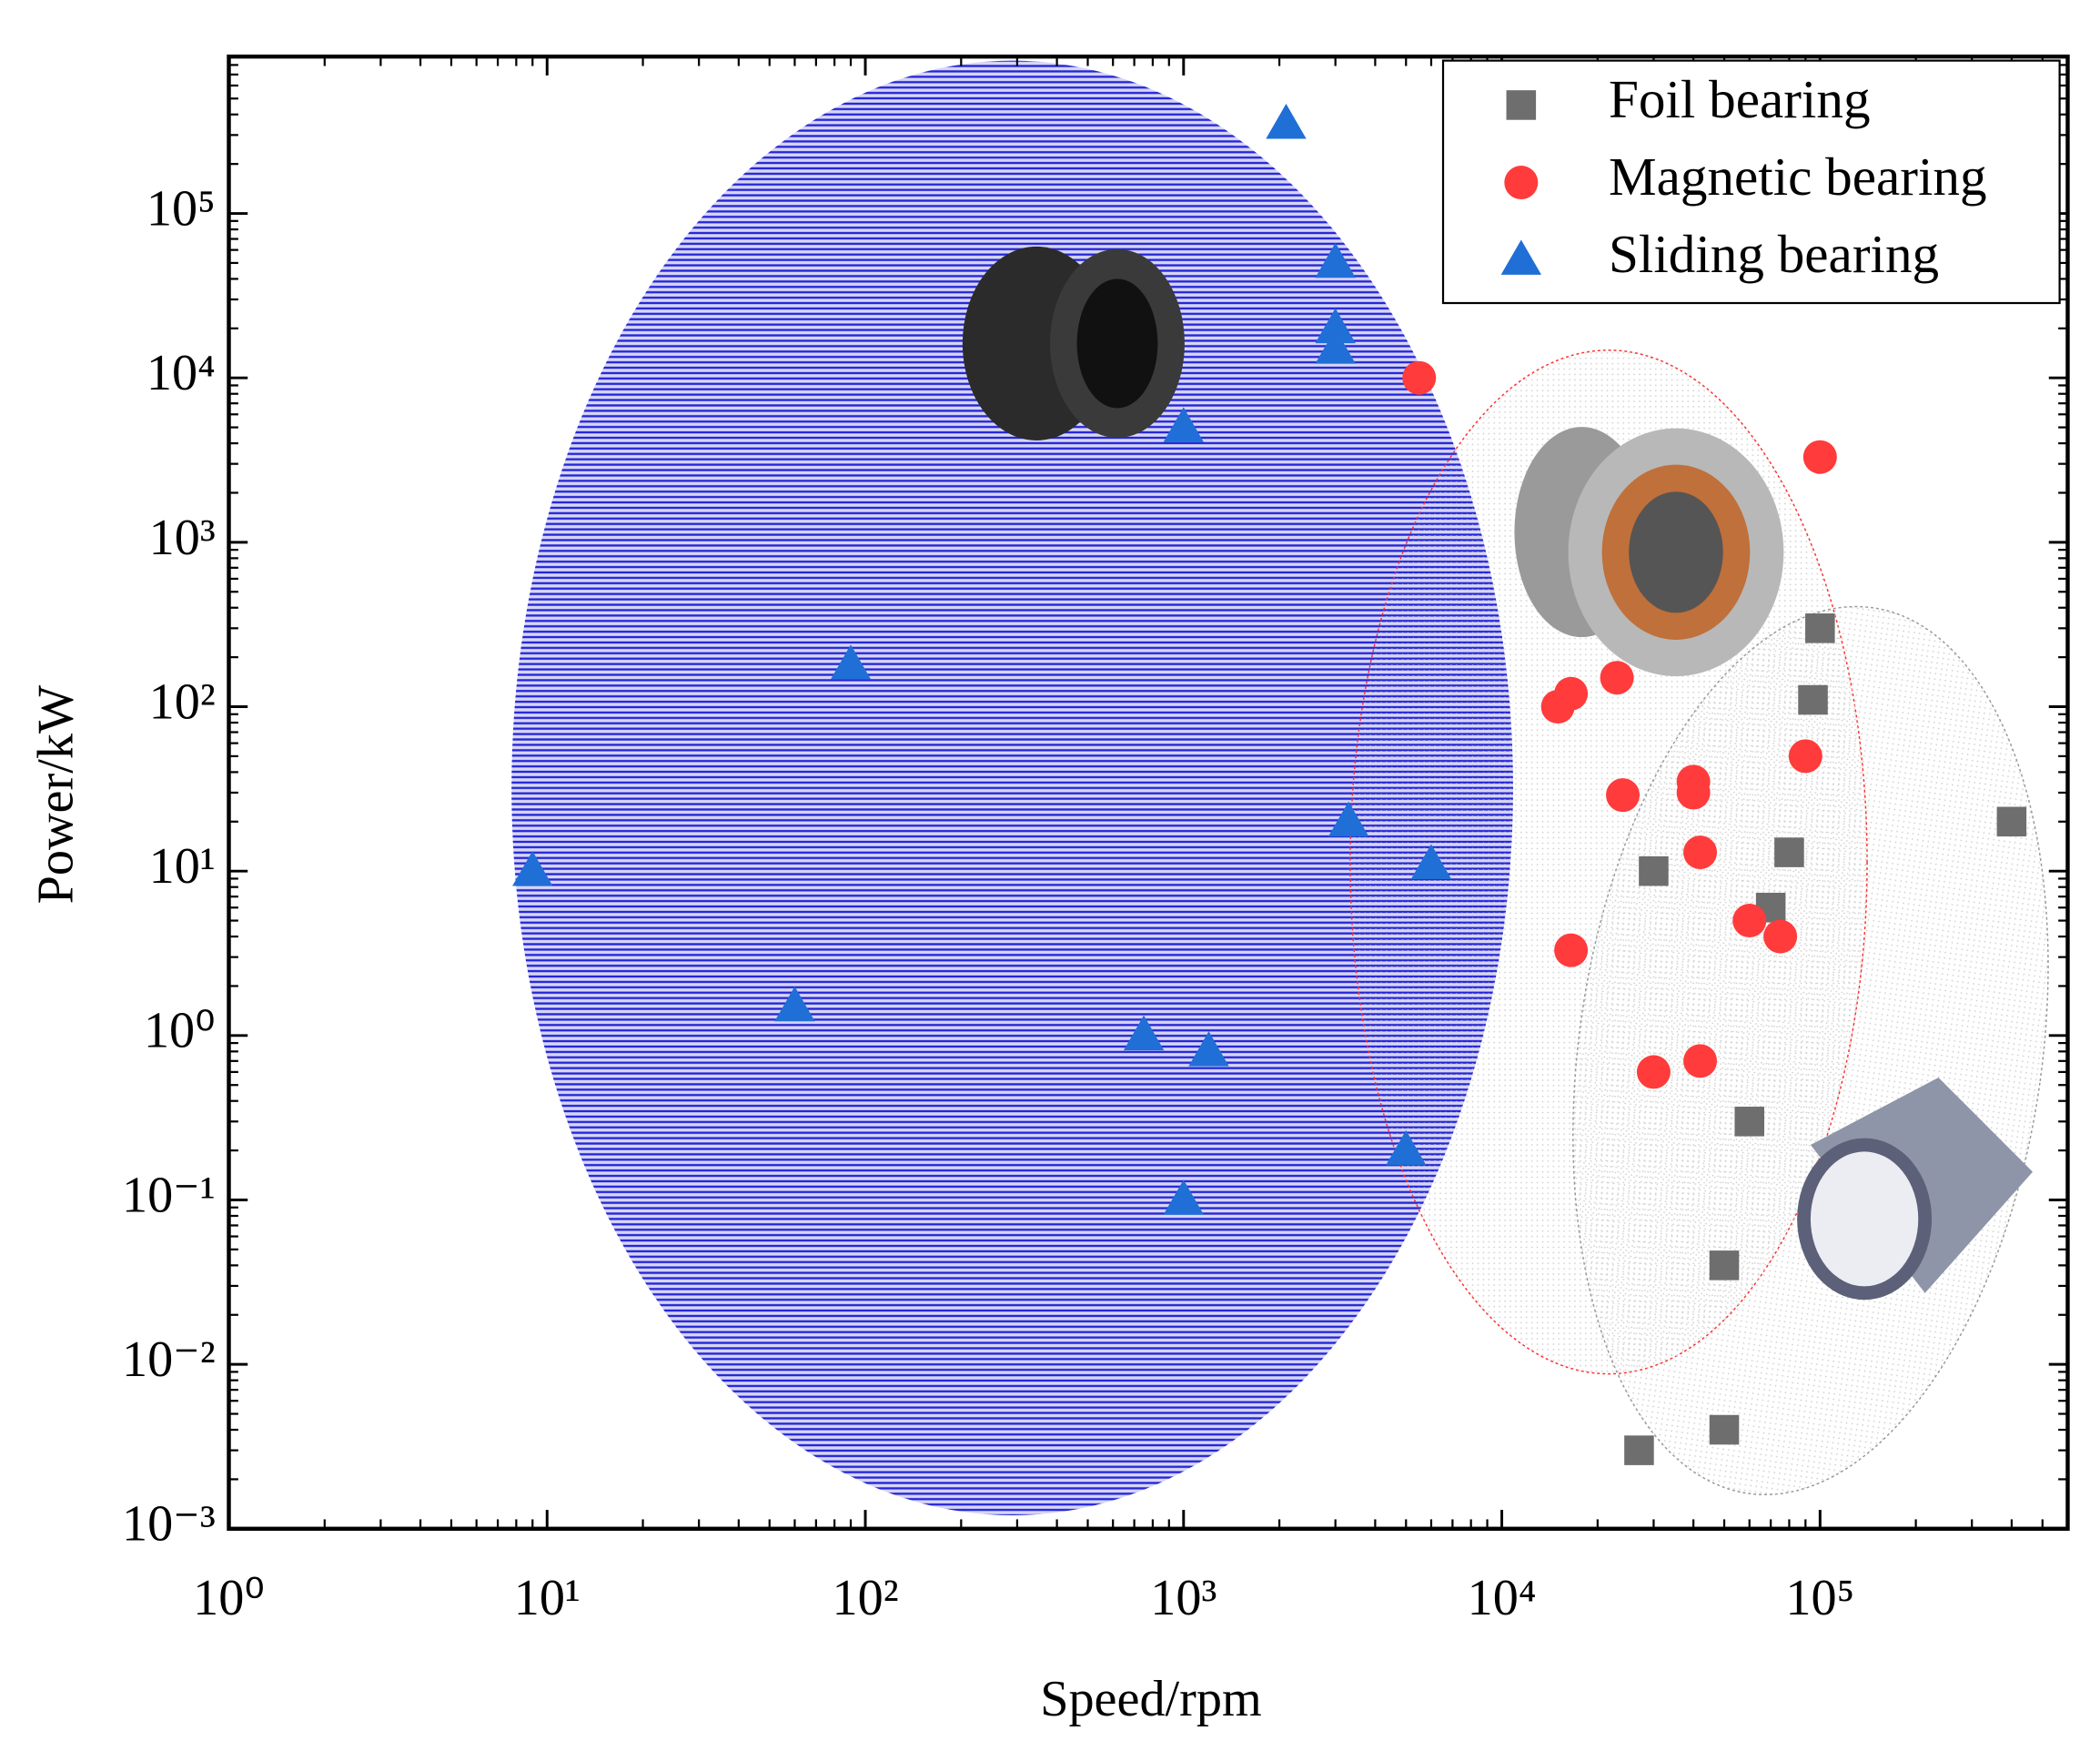 The image size is (2100, 1751). What do you see at coordinates (182, 701) in the screenshot?
I see `y-tick-label: 10²` at bounding box center [182, 701].